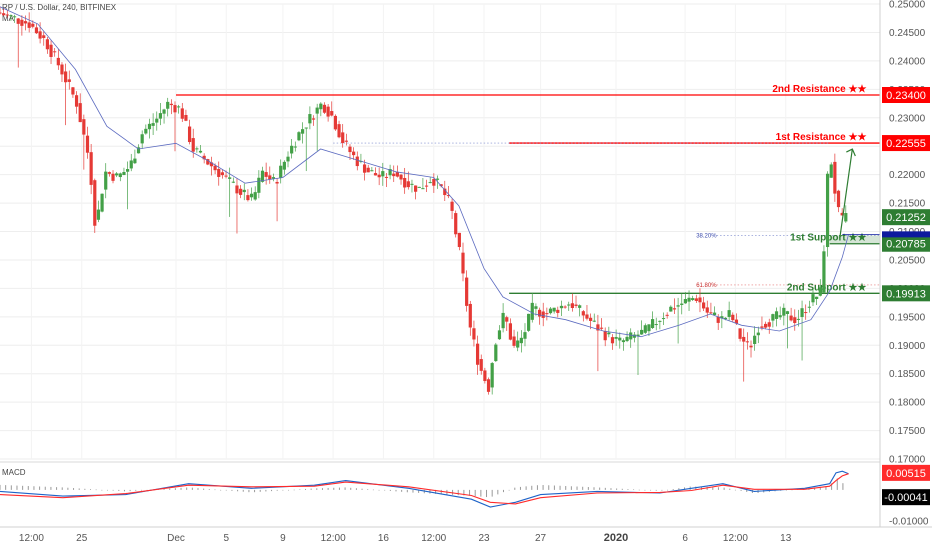 The width and height of the screenshot is (932, 550). What do you see at coordinates (333, 538) in the screenshot?
I see `x-tick-label: 12:00` at bounding box center [333, 538].